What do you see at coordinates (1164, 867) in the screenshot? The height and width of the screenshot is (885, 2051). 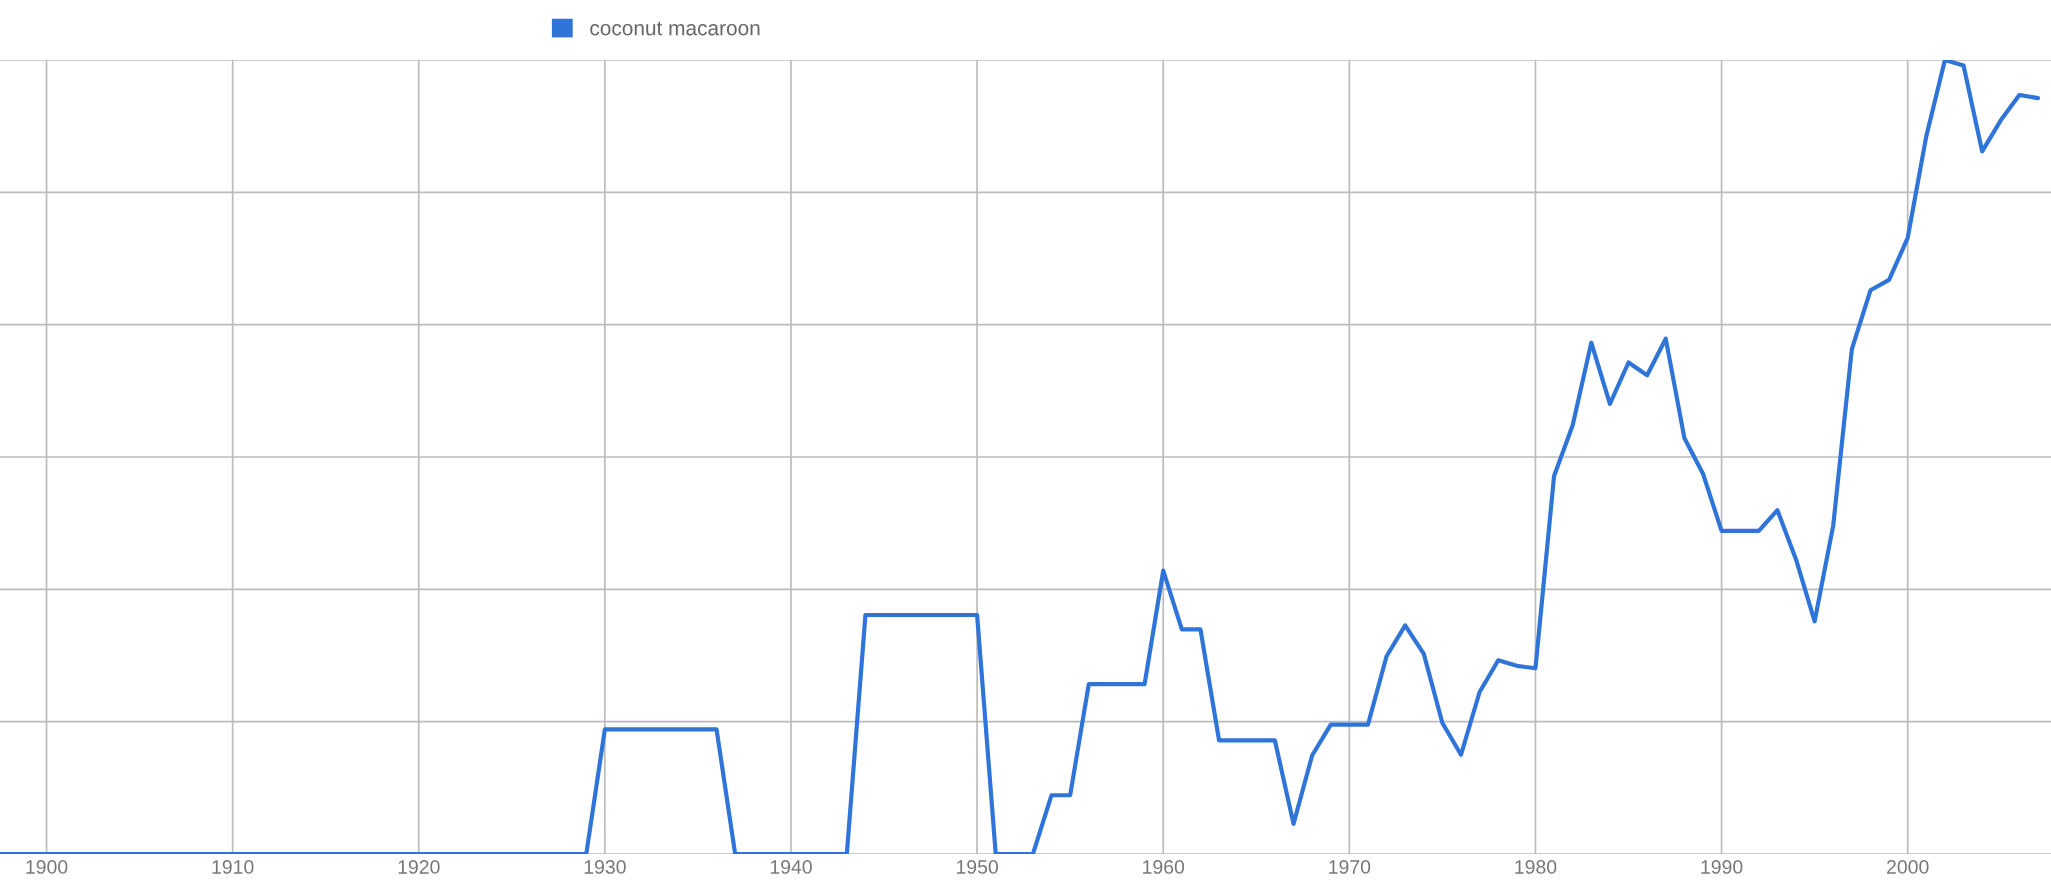 I see `x-tick-label: 1960` at bounding box center [1164, 867].